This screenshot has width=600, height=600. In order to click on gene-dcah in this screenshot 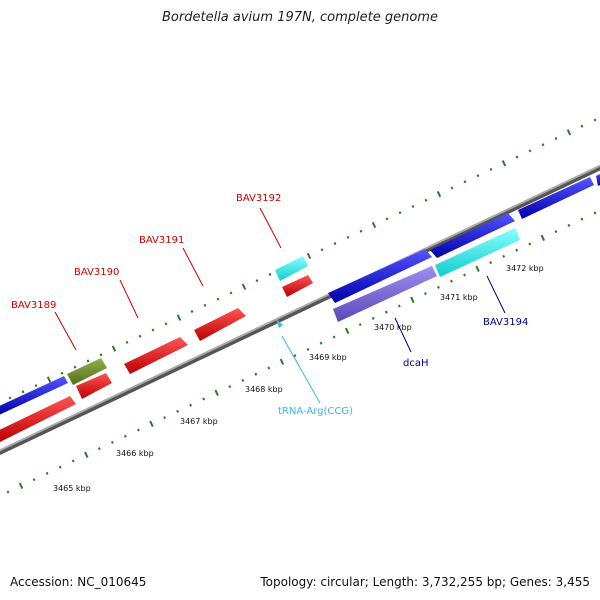, I will do `click(385, 294)`.